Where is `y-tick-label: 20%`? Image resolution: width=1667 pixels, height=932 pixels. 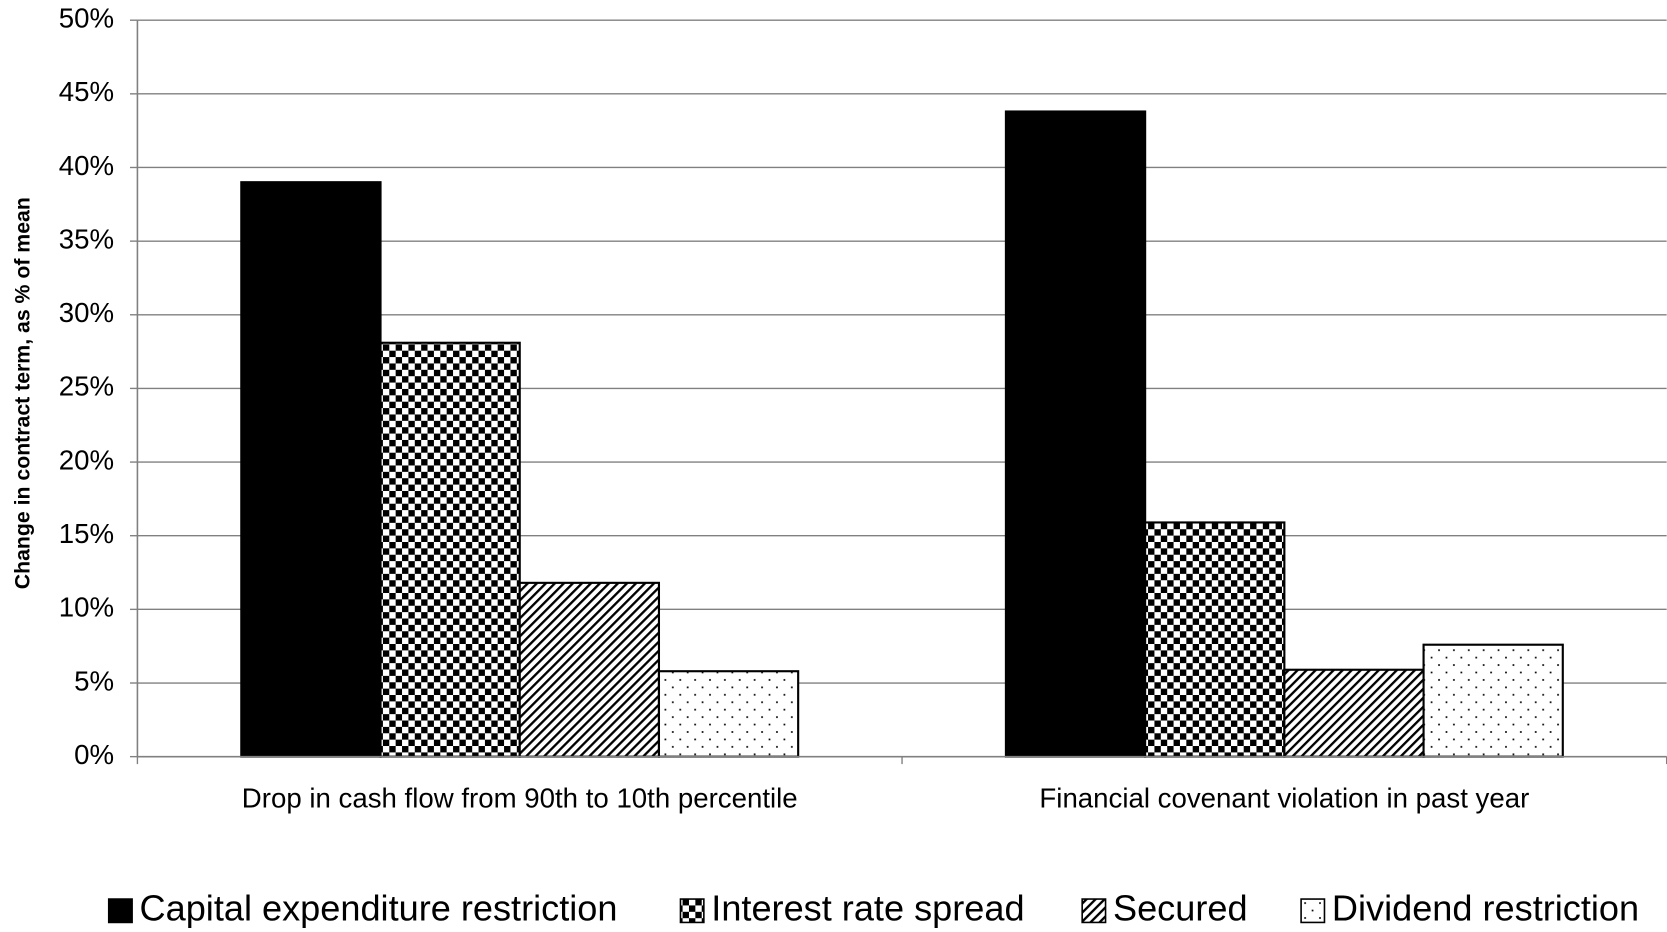 y-tick-label: 20% is located at coordinates (86, 459).